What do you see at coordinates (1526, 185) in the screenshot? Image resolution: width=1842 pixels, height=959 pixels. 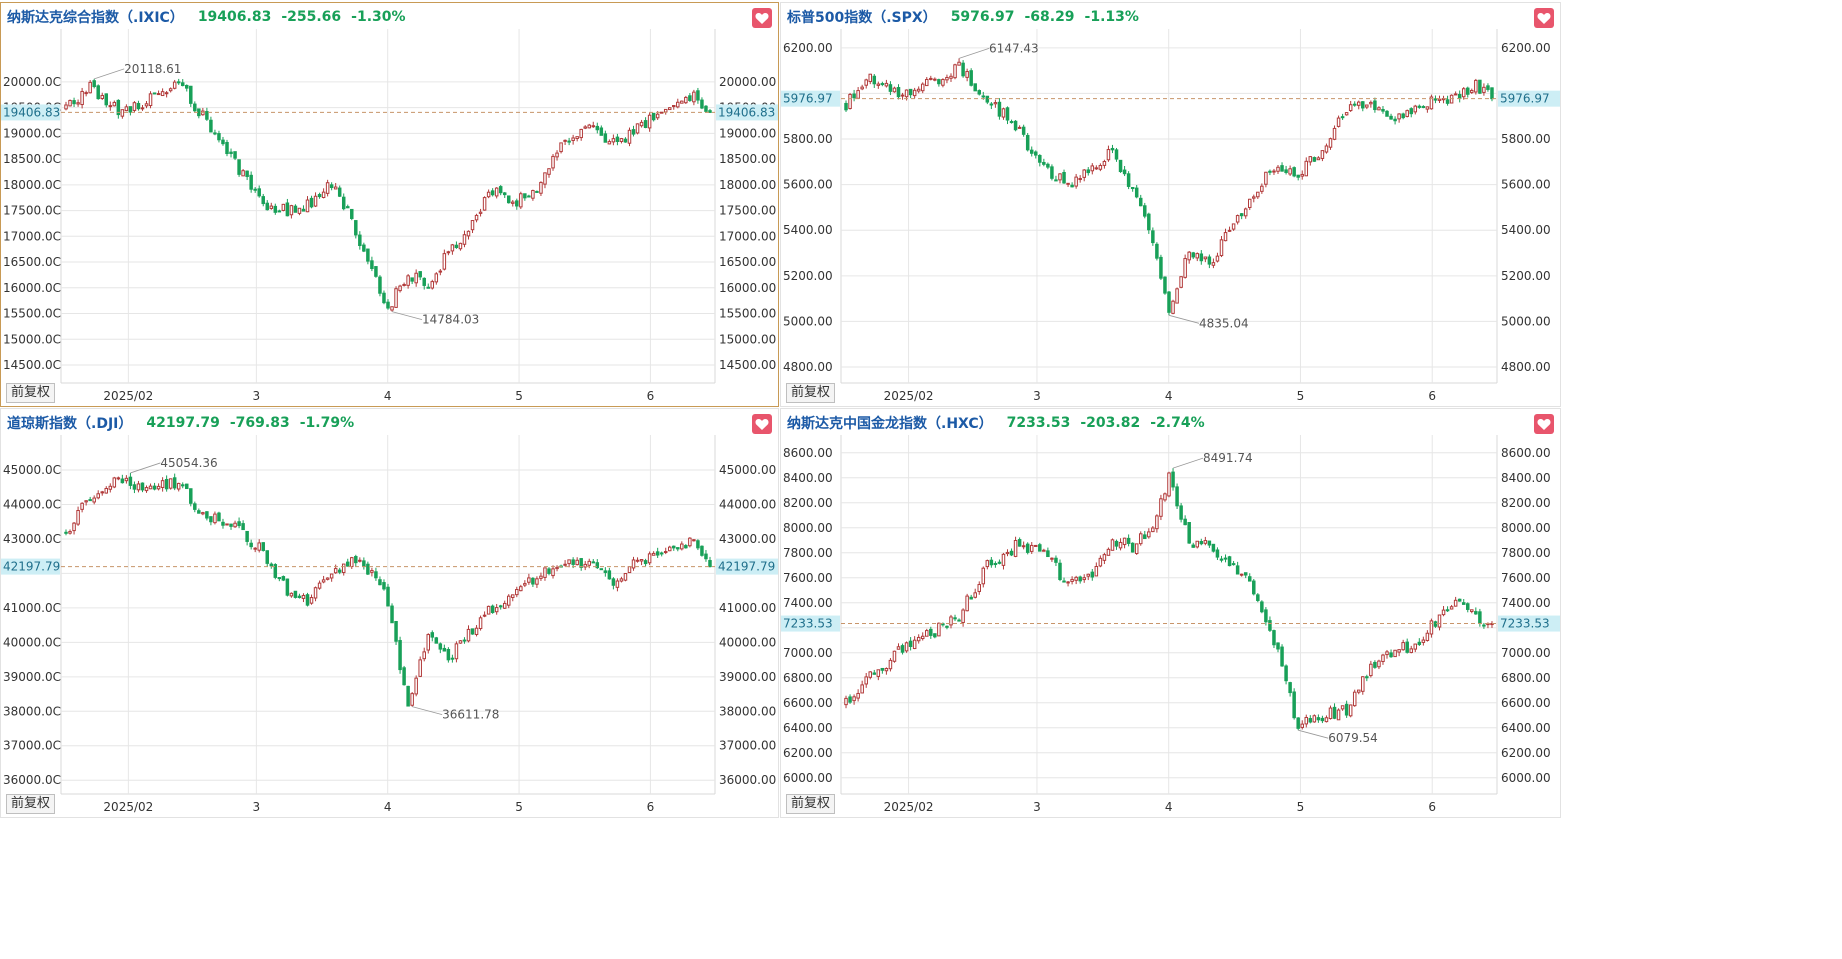 I see `y-tick-label-right: 5600.00` at bounding box center [1526, 185].